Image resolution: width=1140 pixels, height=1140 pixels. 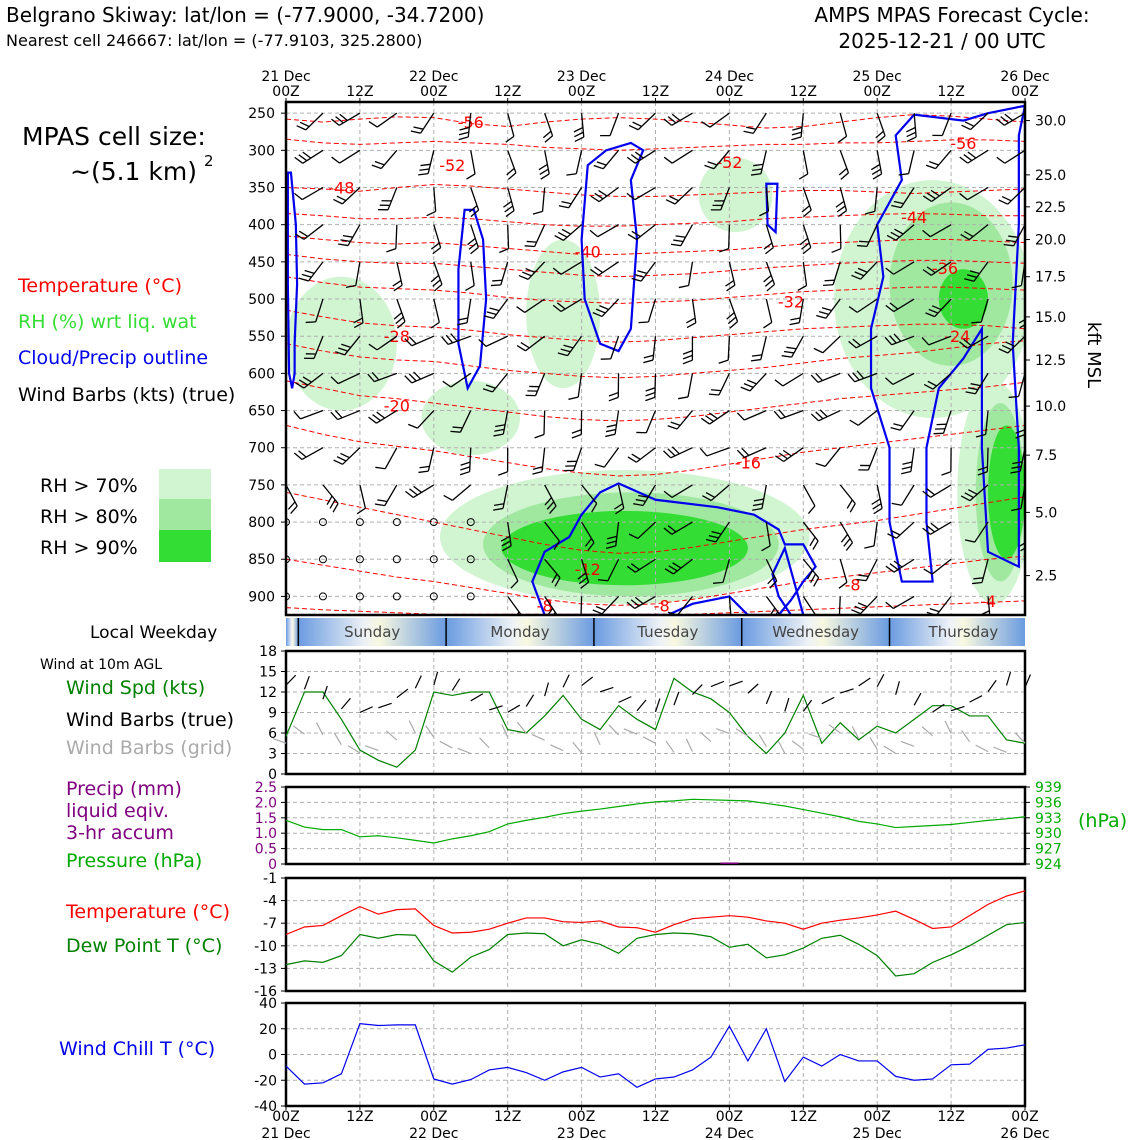 What do you see at coordinates (209, 161) in the screenshot?
I see `cell-size-exponent: 2` at bounding box center [209, 161].